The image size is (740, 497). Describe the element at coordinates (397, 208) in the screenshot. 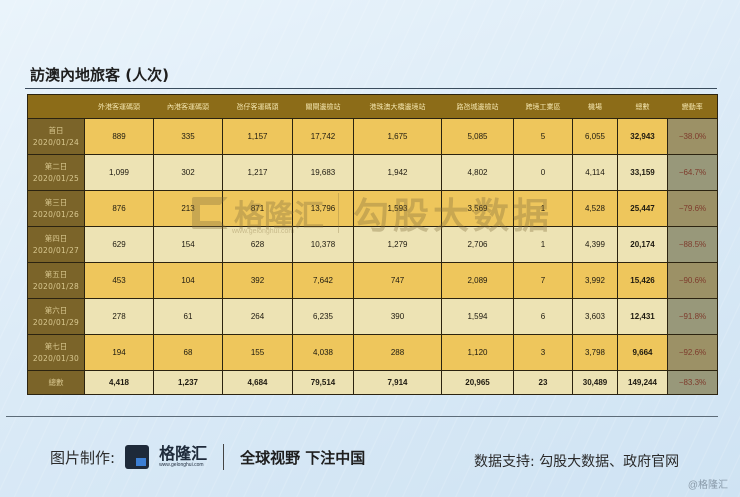

I see `table-cell: 1,593` at that location.